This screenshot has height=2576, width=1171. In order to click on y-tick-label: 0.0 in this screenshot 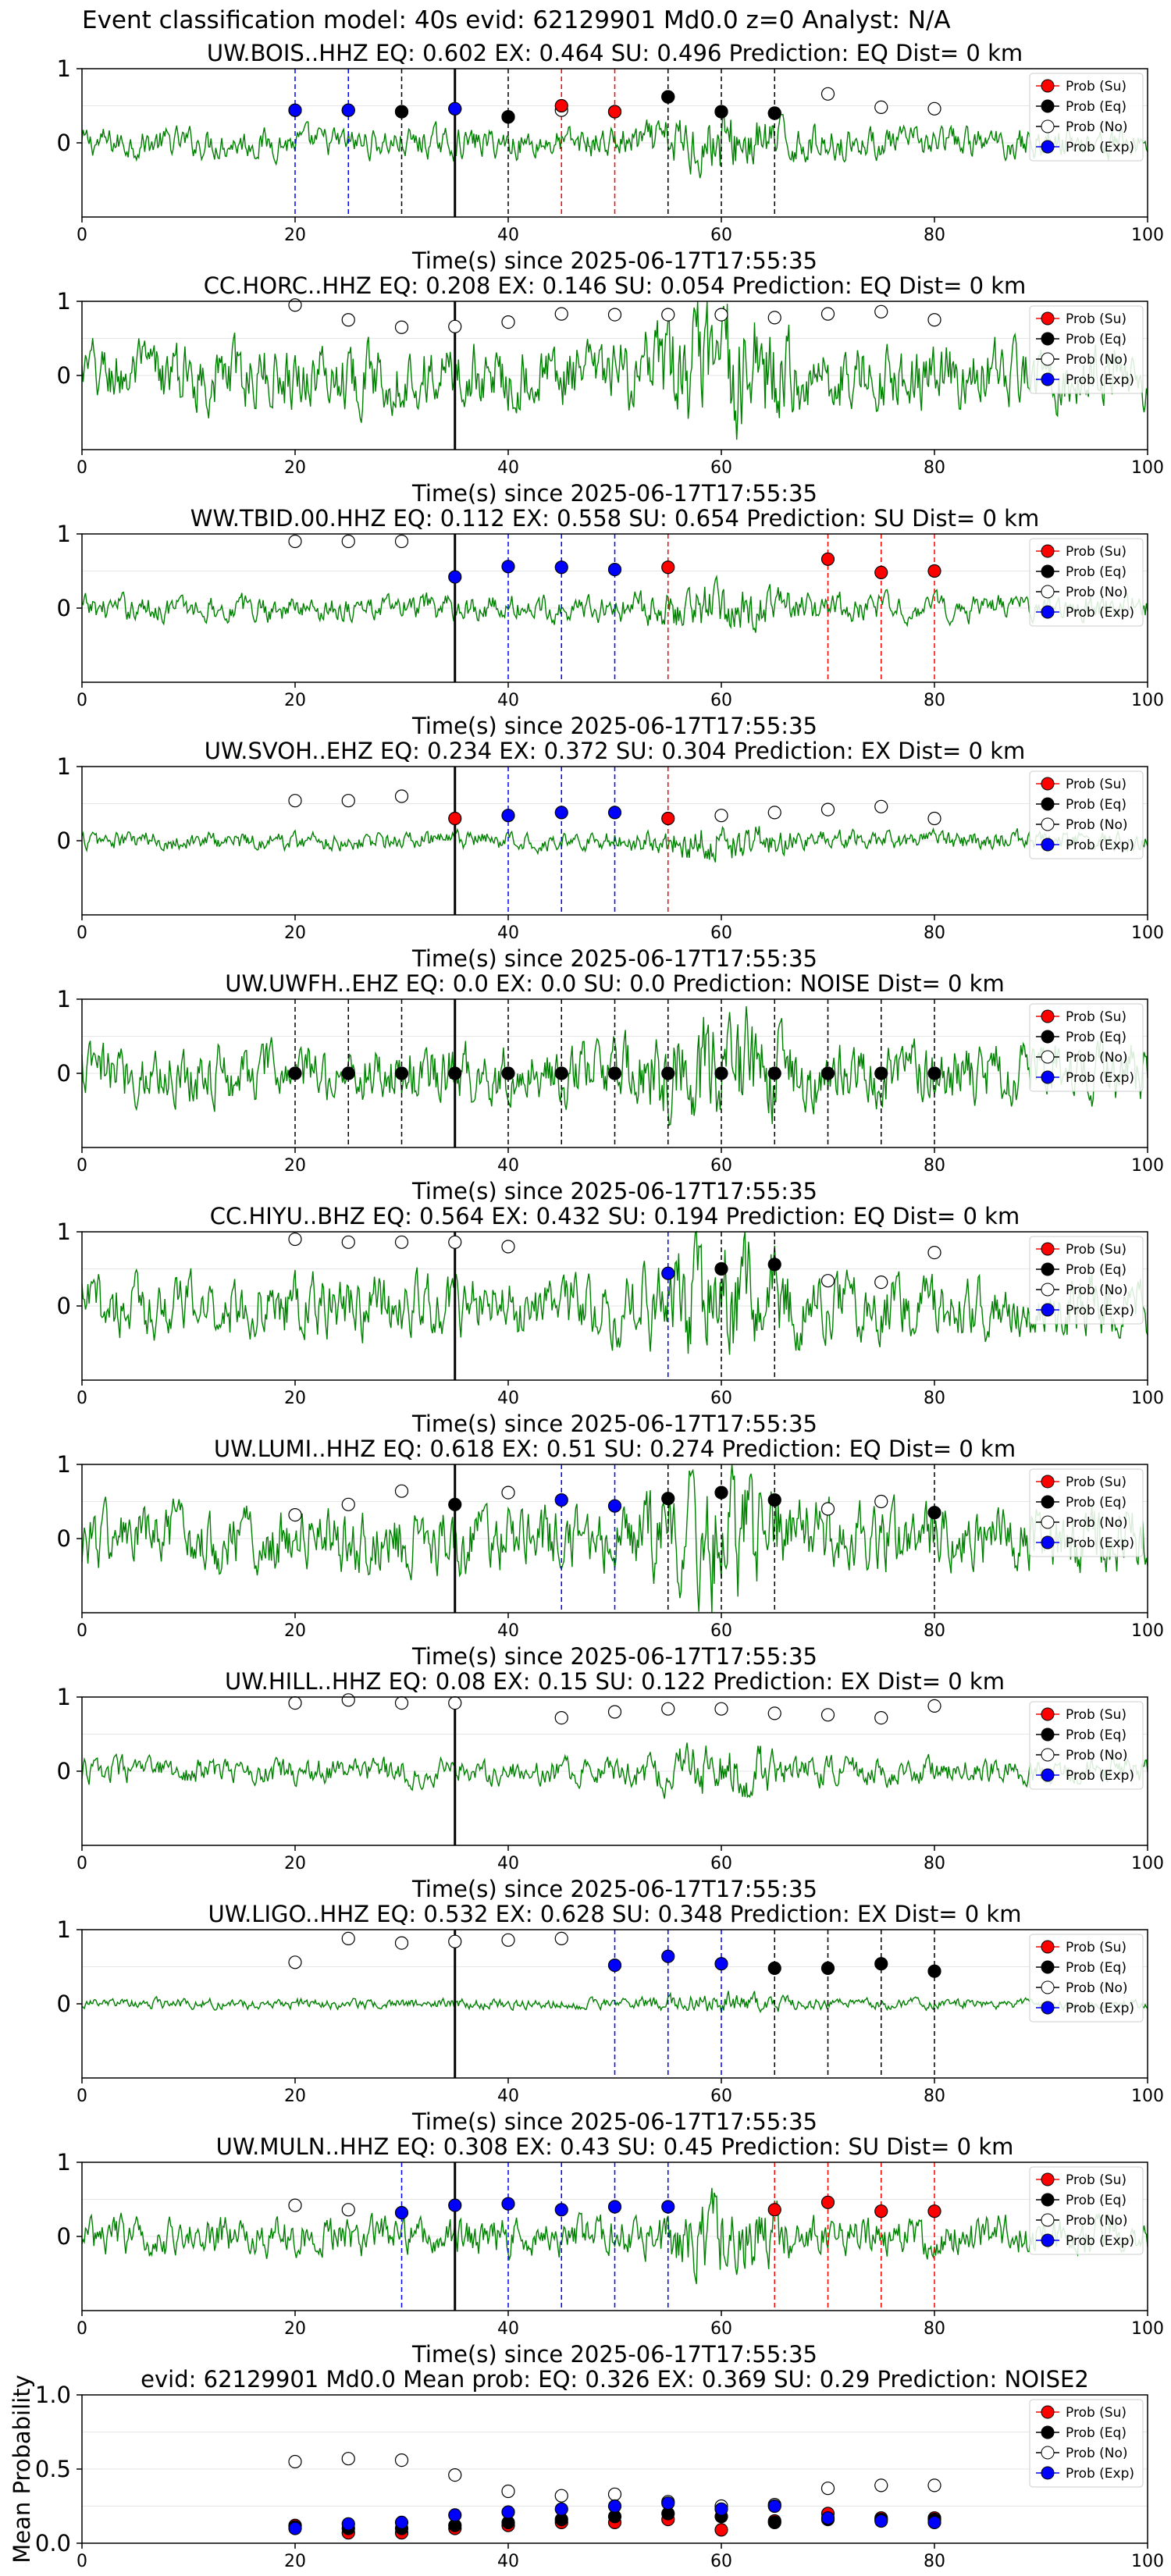, I will do `click(53, 2543)`.